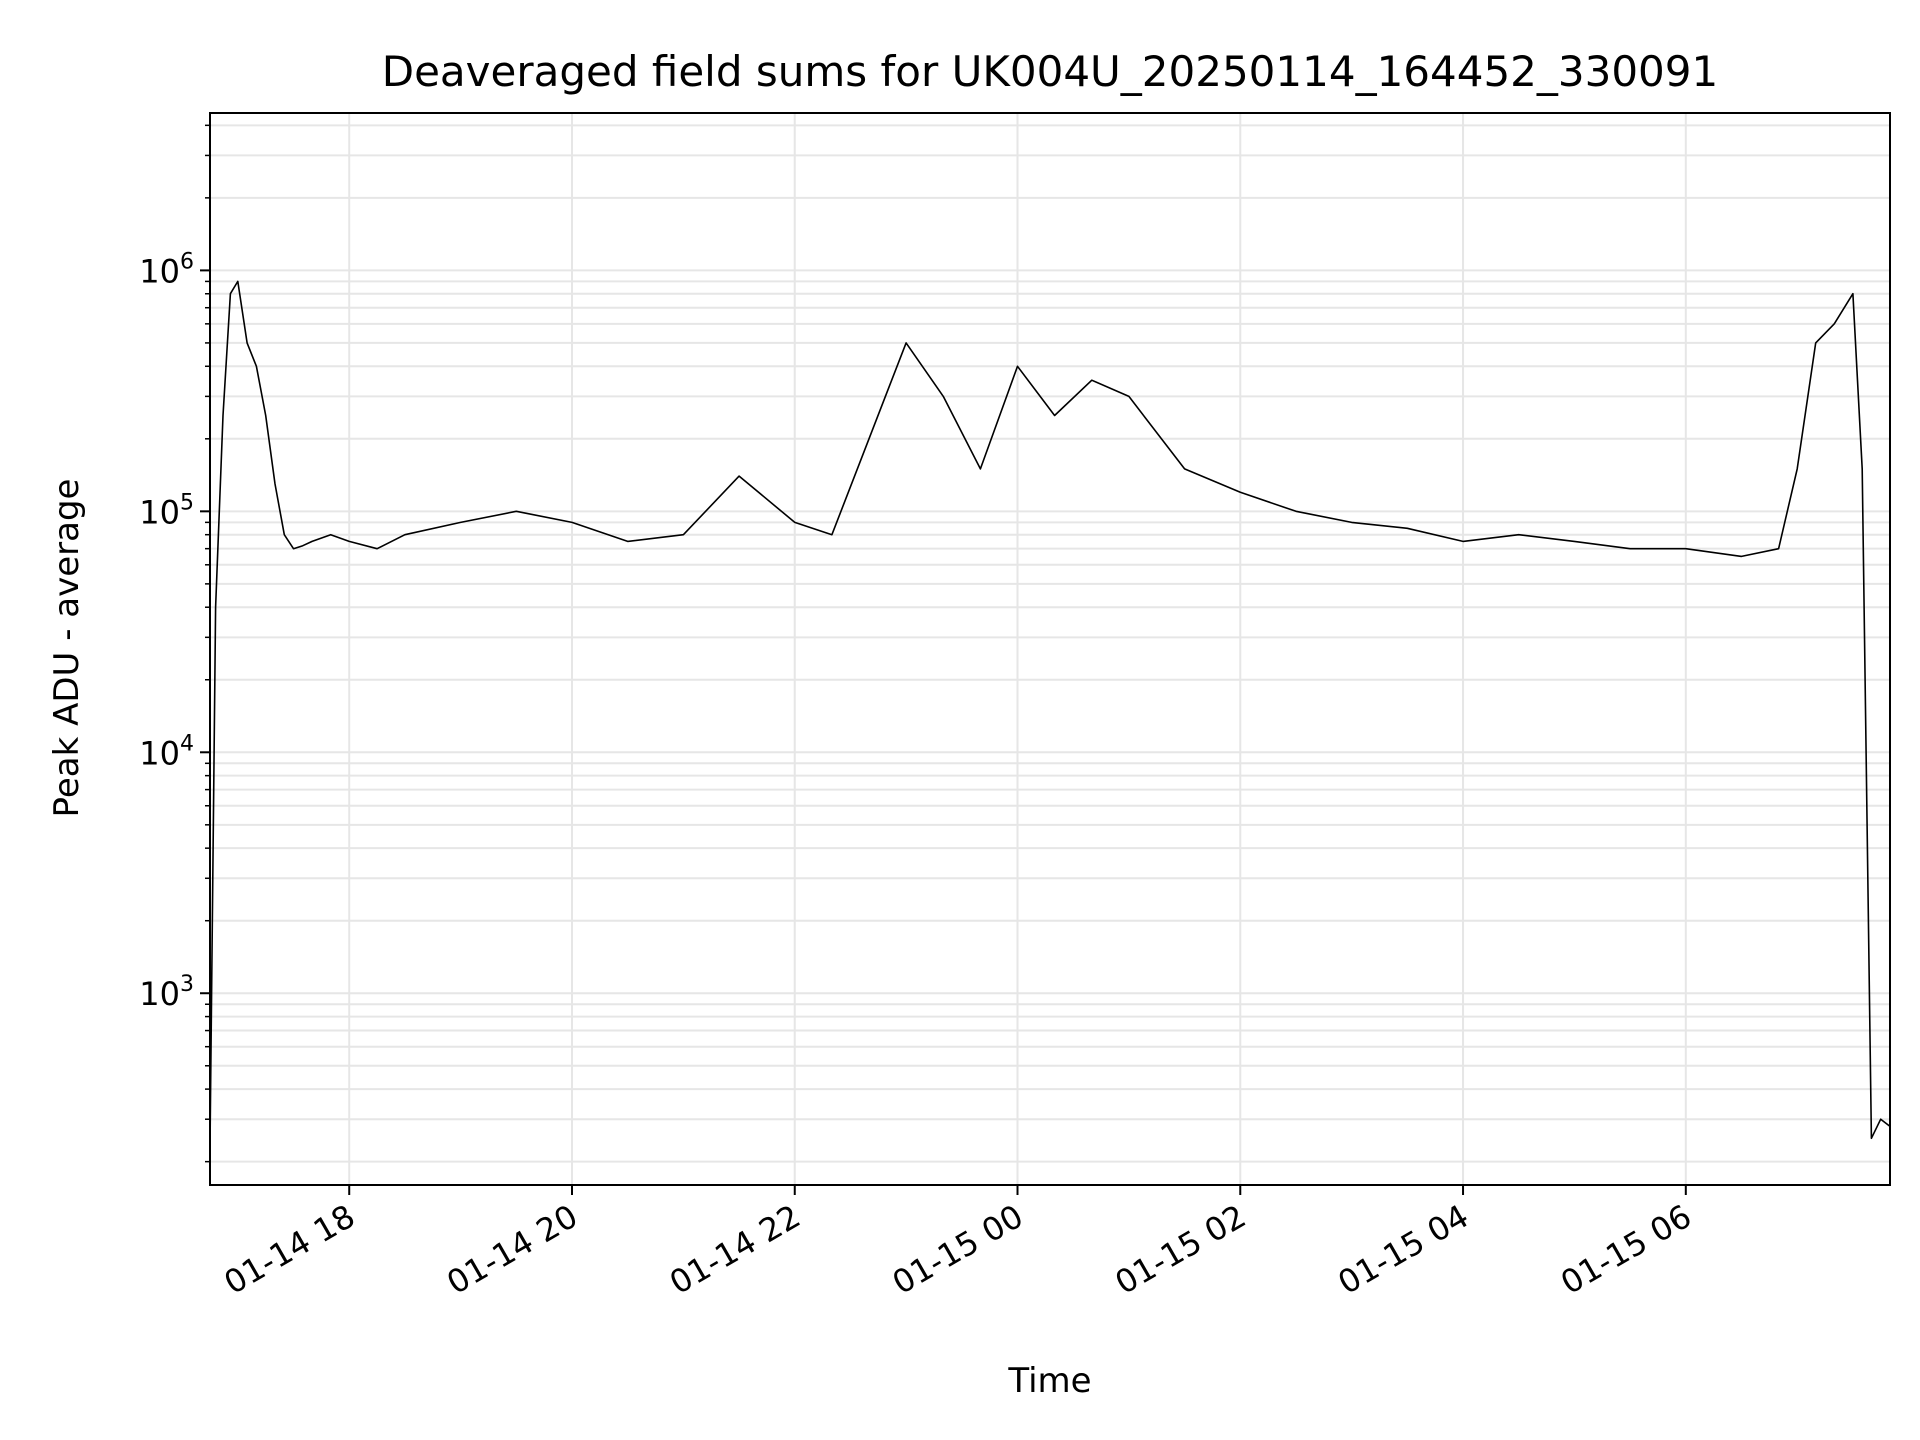 The height and width of the screenshot is (1440, 1920). Describe the element at coordinates (1049, 1381) in the screenshot. I see `x-axis-title: Time` at that location.